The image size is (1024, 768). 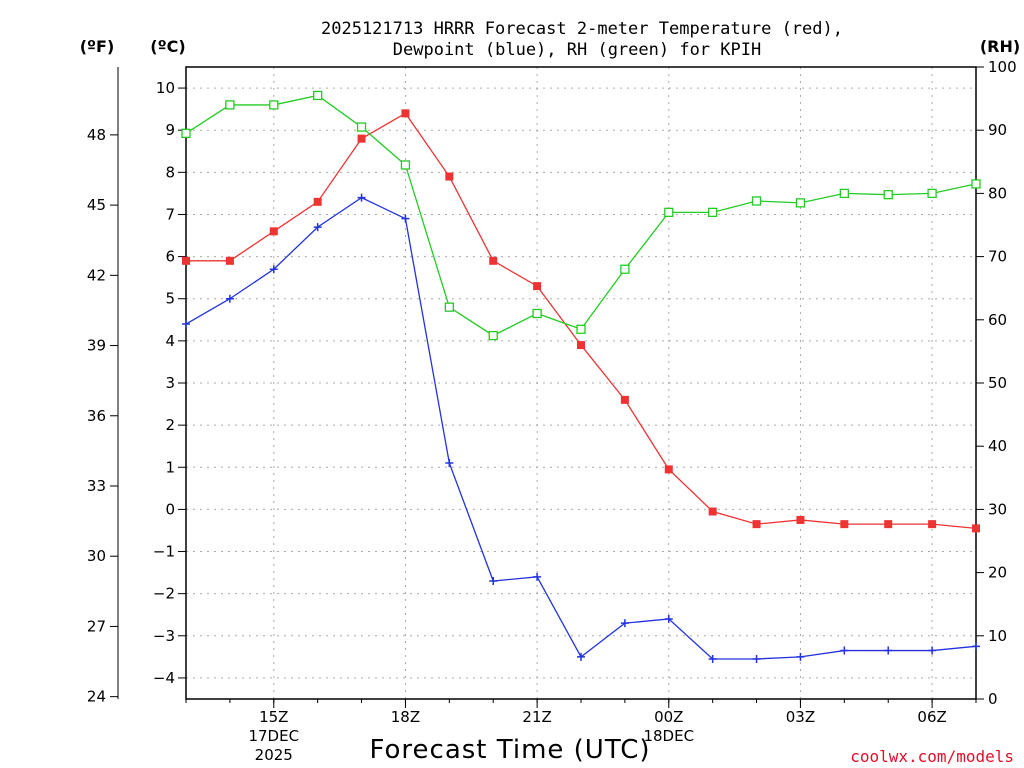 I want to click on chart-title-line2: Dewpoint (blue), RH (green) for KPIH, so click(x=577, y=50).